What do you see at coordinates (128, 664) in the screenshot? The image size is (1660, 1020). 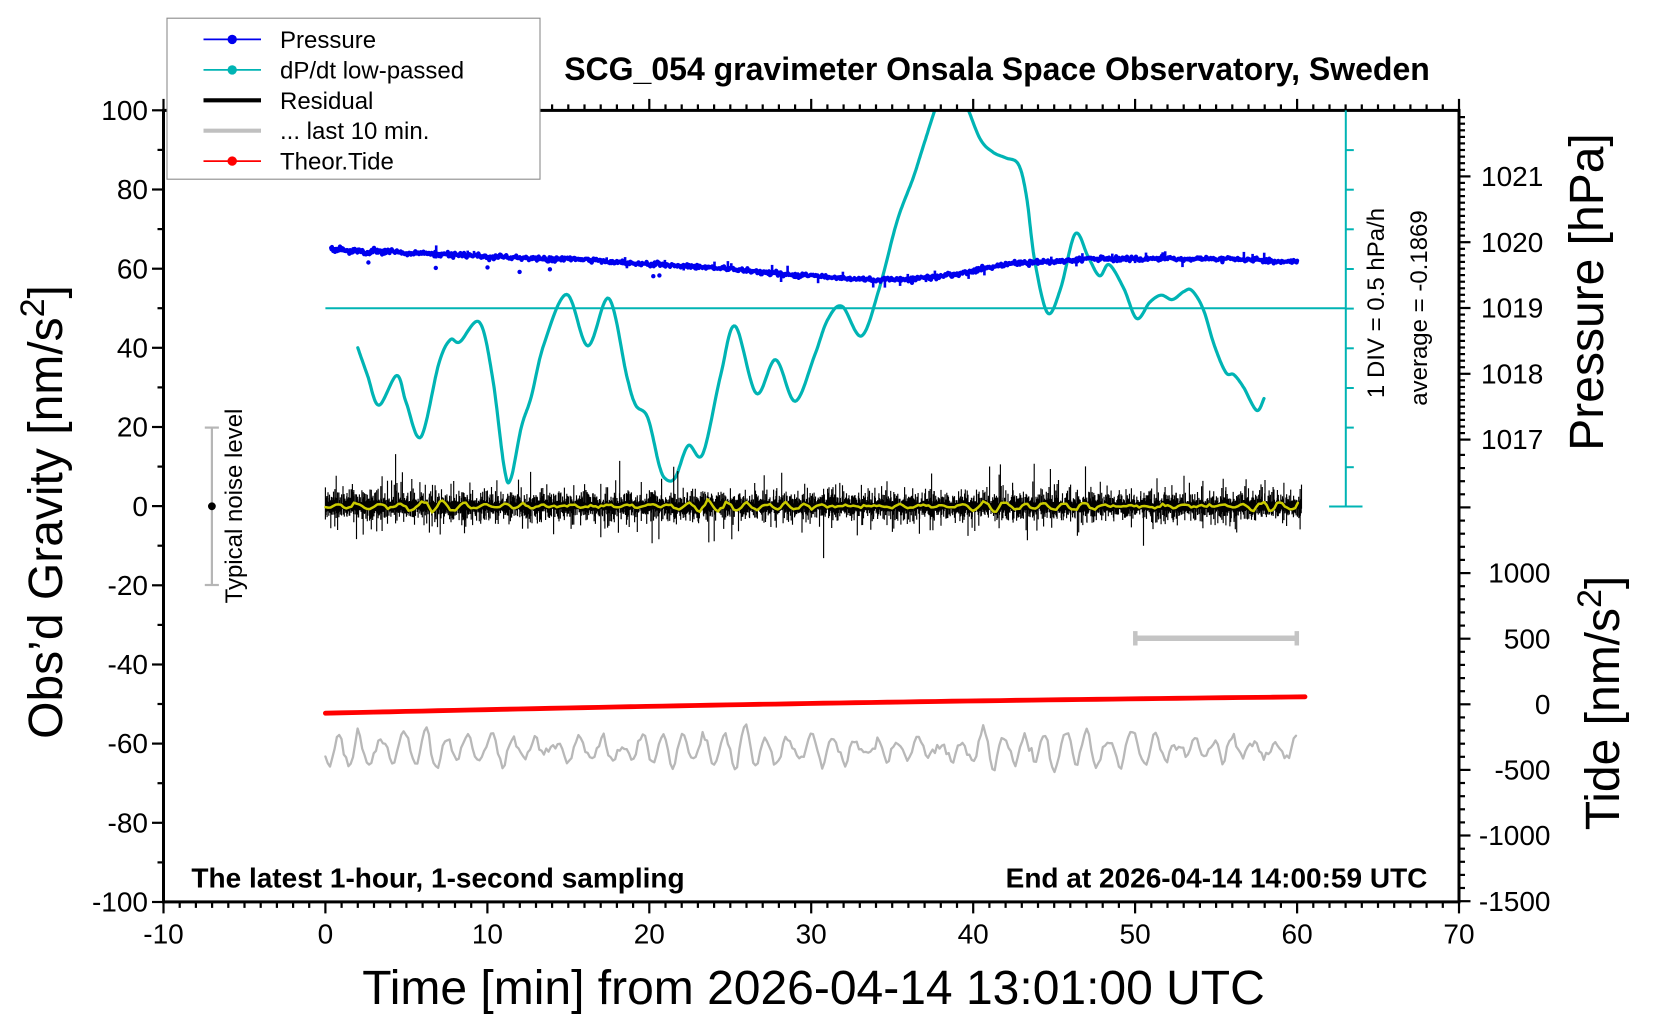 I see `svg-text: -40` at bounding box center [128, 664].